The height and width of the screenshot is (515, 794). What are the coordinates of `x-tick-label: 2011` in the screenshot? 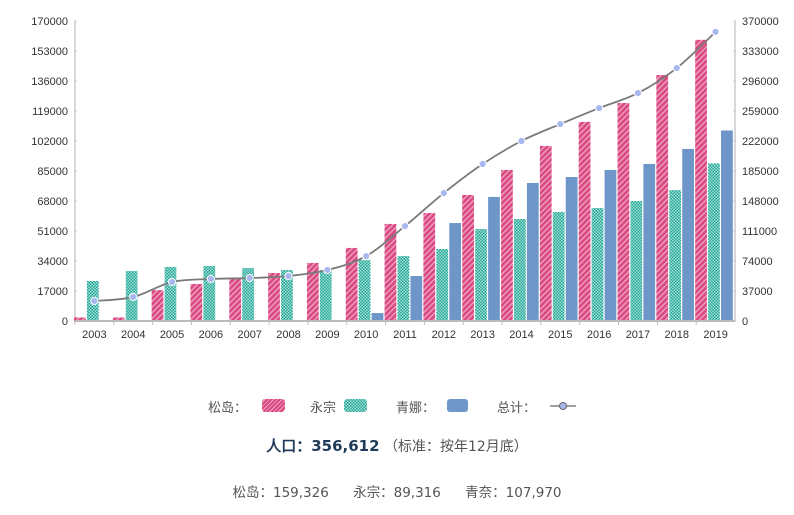 It's located at (405, 335).